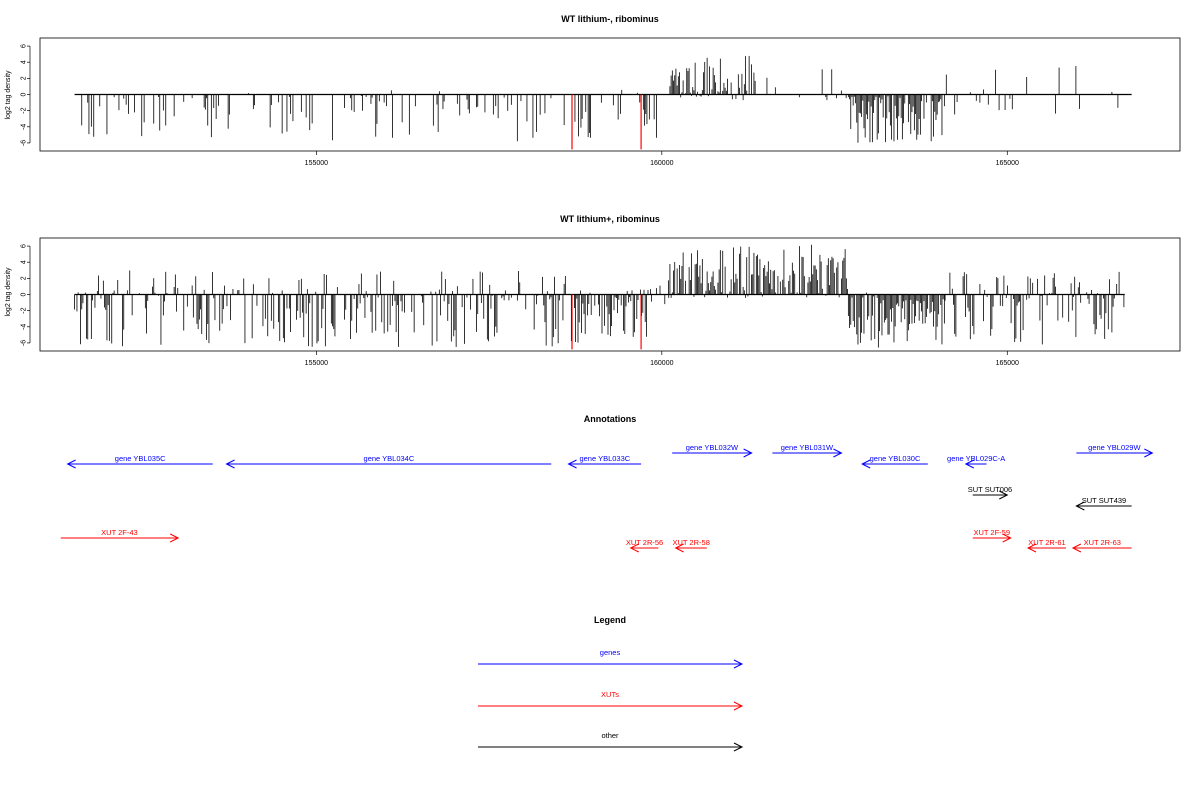 The width and height of the screenshot is (1200, 800). Describe the element at coordinates (1104, 500) in the screenshot. I see `annotation-label: SUT SUT439` at that location.